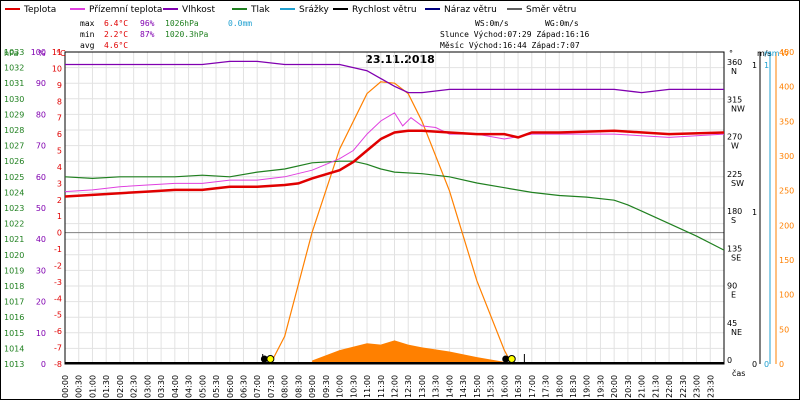  What do you see at coordinates (14, 161) in the screenshot?
I see `pressure-tick-label: 1026` at bounding box center [14, 161].